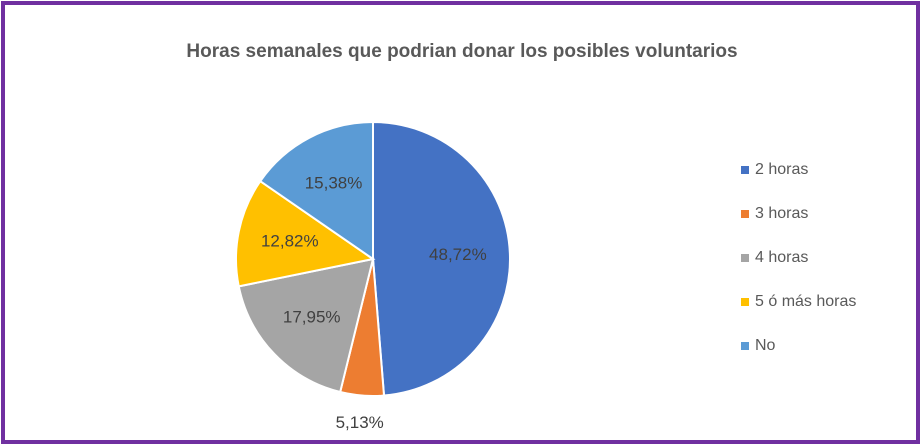 Image resolution: width=921 pixels, height=445 pixels. I want to click on data-label: 15,38%, so click(334, 182).